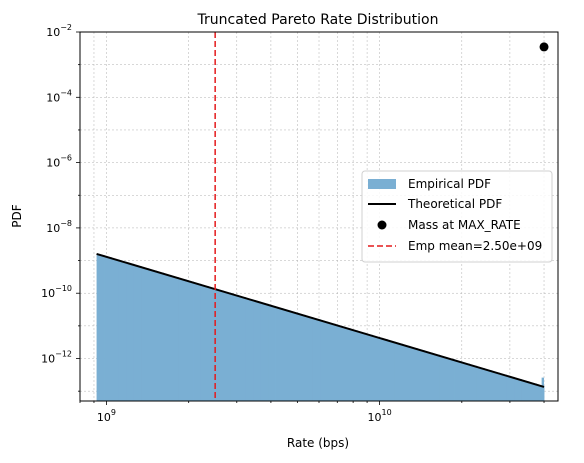 This screenshot has width=584, height=463. Describe the element at coordinates (382, 184) in the screenshot. I see `legend-swatch-histogram` at that location.